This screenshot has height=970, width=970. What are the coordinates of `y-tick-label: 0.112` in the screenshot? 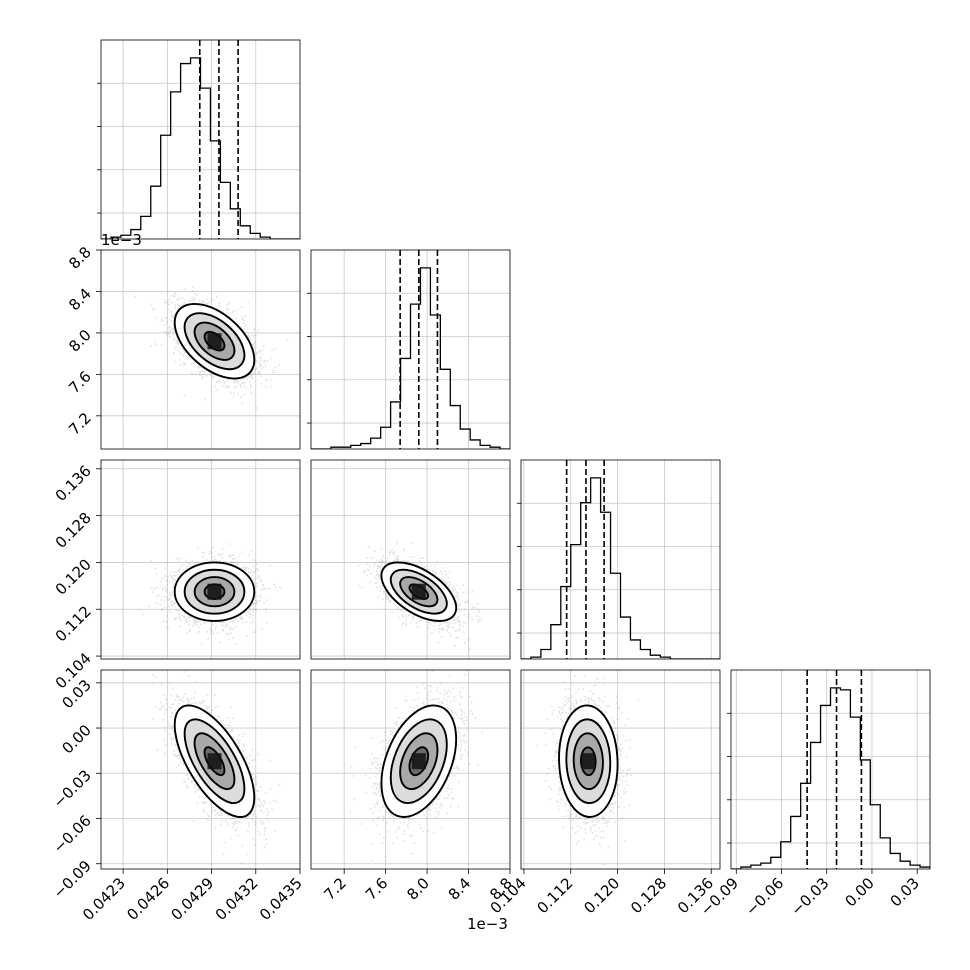 It's located at (73, 623).